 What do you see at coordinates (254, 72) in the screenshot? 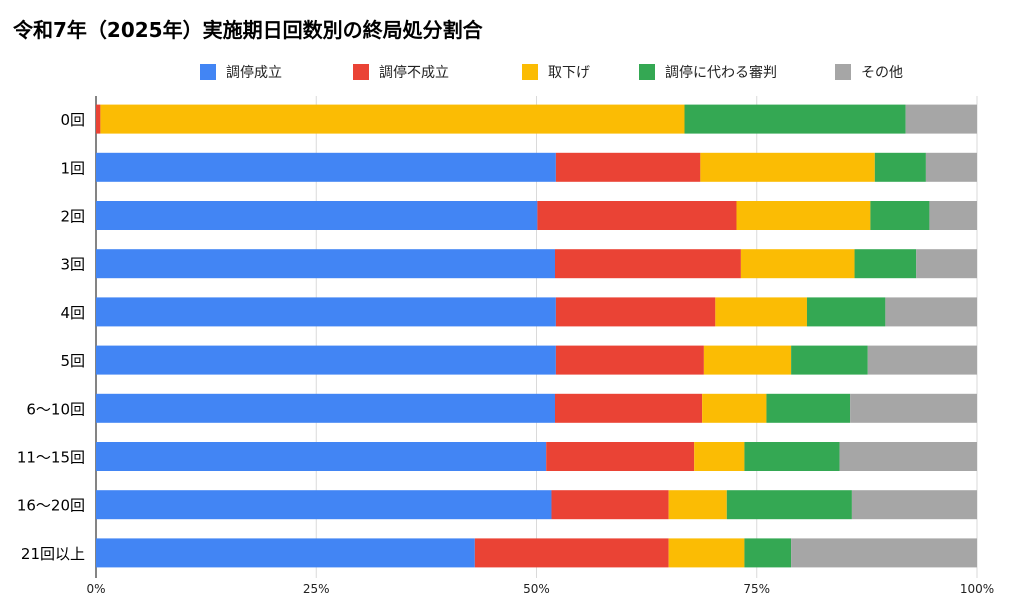
I see `legend-label: 調停成立` at bounding box center [254, 72].